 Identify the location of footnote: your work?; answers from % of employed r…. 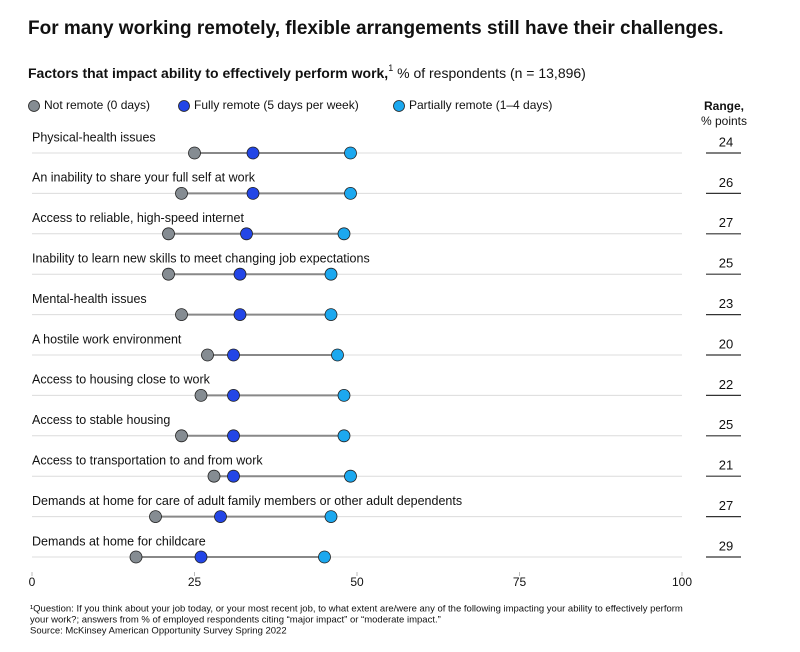
(235, 620).